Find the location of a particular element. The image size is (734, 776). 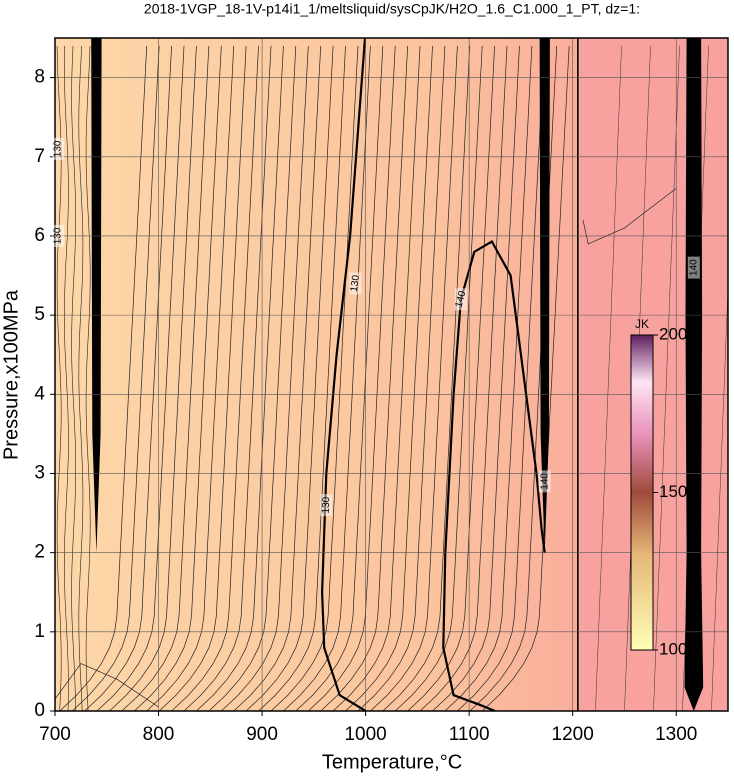

x-tick-label: 900 is located at coordinates (262, 734).